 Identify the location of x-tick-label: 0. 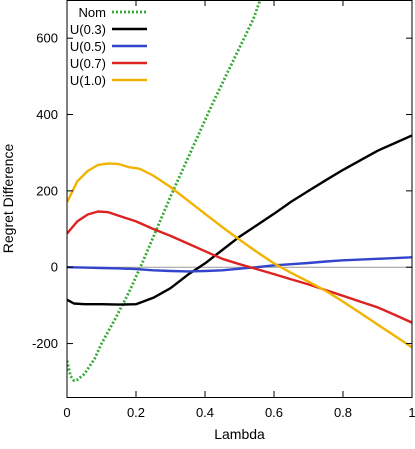
(66, 412).